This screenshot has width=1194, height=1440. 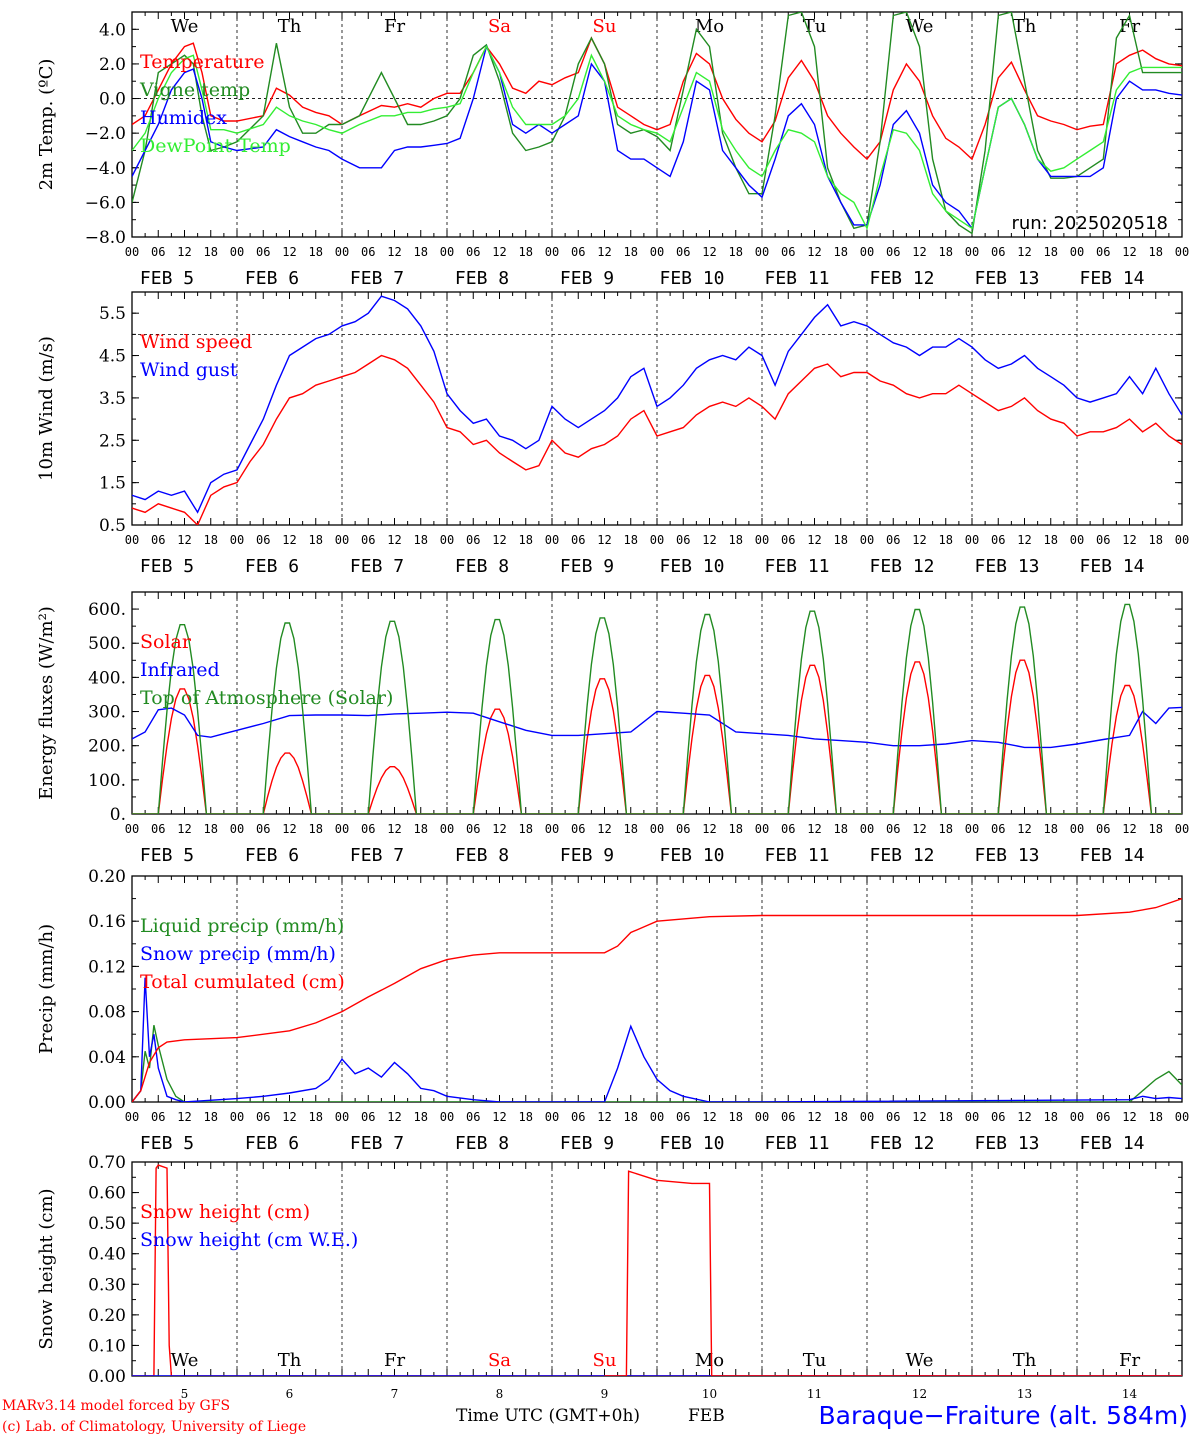 What do you see at coordinates (112, 399) in the screenshot?
I see `y-tick-label: 3.5` at bounding box center [112, 399].